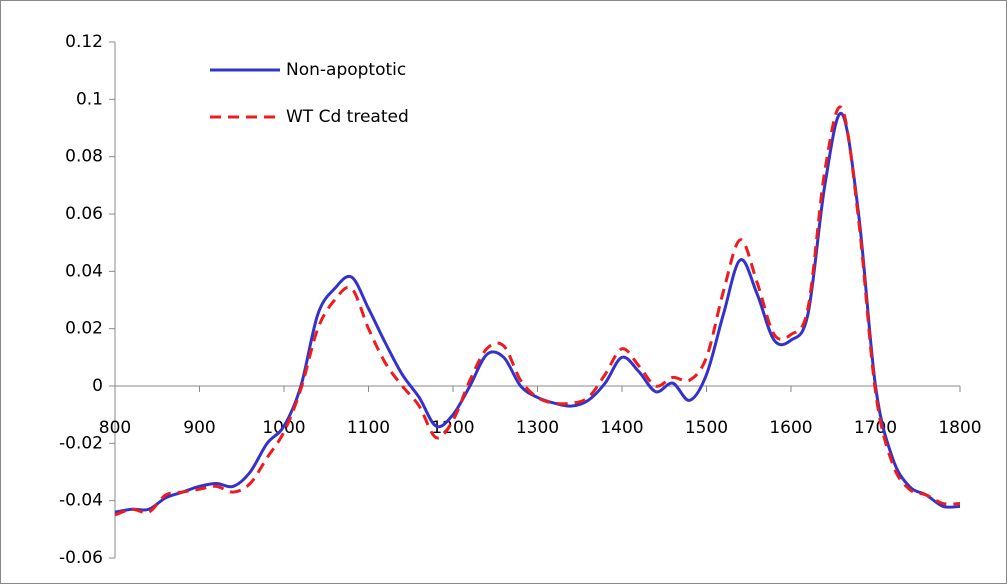 The width and height of the screenshot is (1008, 585). I want to click on x-tick-label: 800, so click(115, 428).